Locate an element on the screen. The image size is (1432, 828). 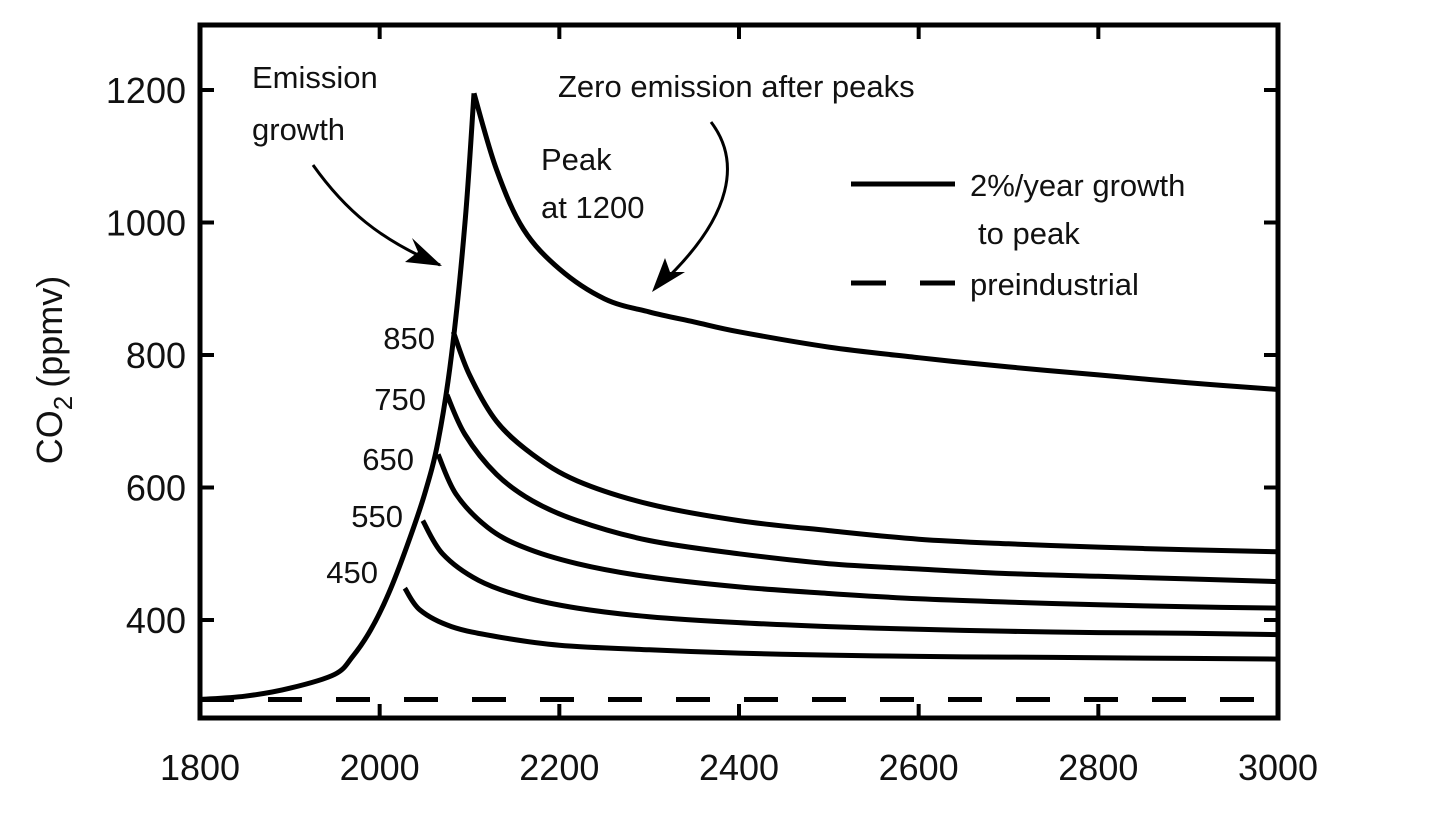
peak-labels: 850 750 650 550 450 is located at coordinates (380, 455).